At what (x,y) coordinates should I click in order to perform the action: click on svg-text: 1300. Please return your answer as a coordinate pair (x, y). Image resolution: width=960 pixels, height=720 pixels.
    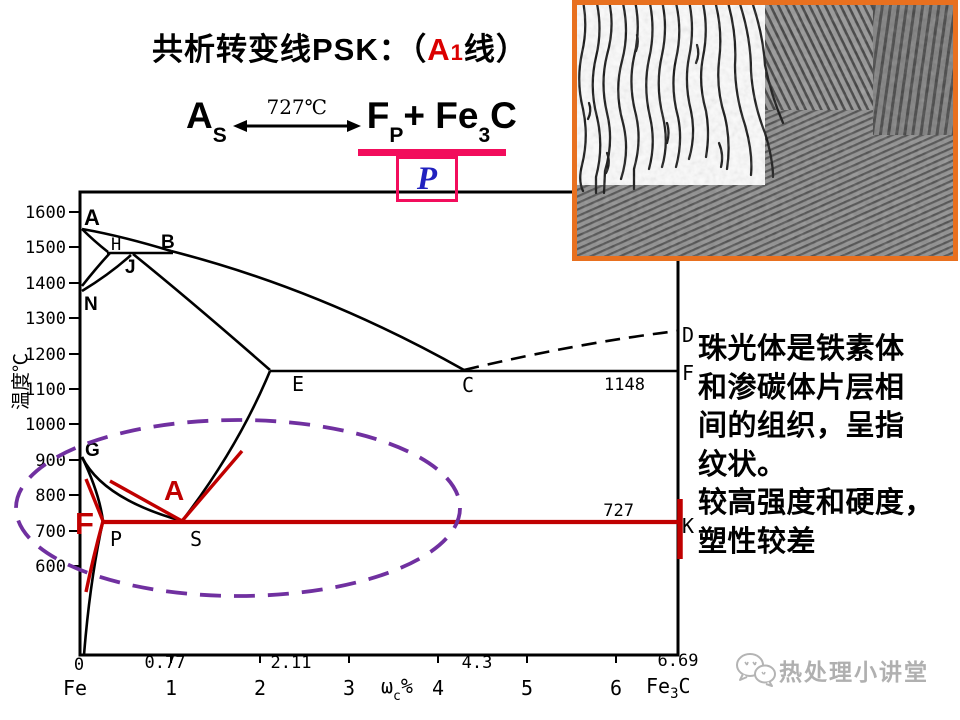
    Looking at the image, I should click on (45, 319).